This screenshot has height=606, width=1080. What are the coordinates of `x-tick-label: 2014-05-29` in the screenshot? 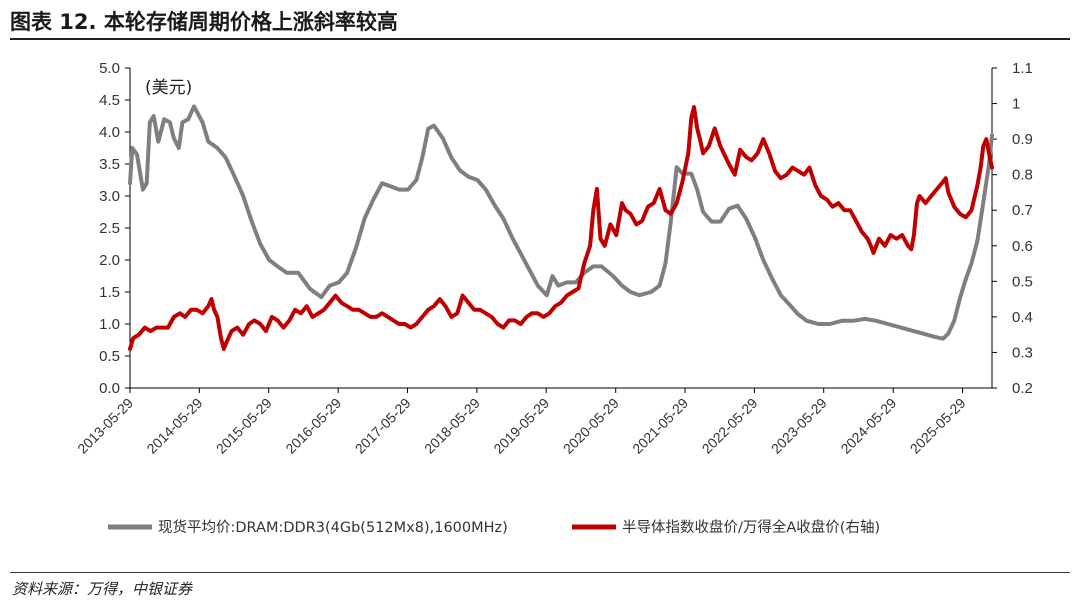 It's located at (174, 426).